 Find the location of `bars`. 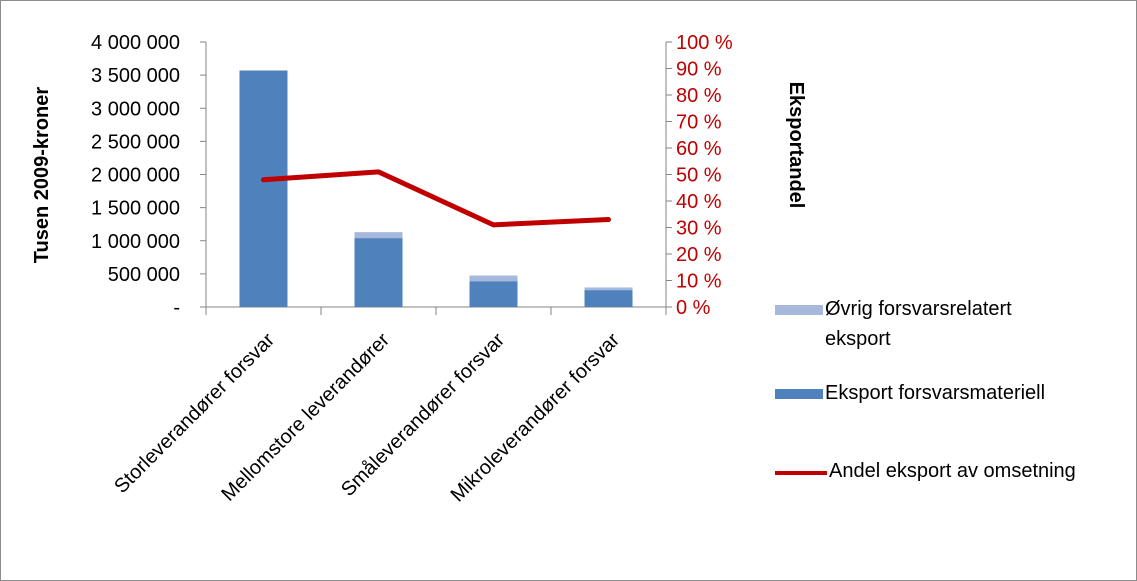

bars is located at coordinates (436, 188).